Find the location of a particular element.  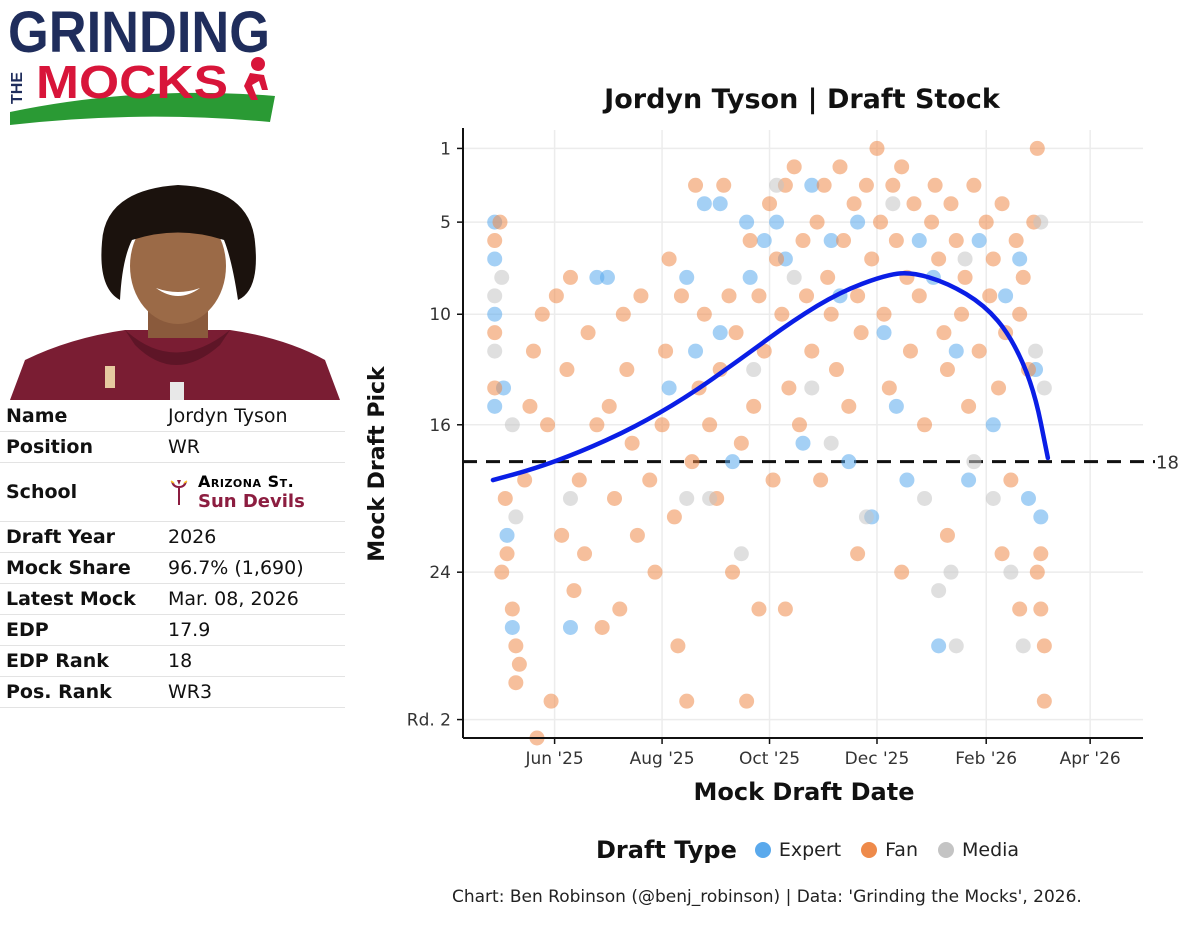

x-tick-label: Jun '25 is located at coordinates (553, 759).